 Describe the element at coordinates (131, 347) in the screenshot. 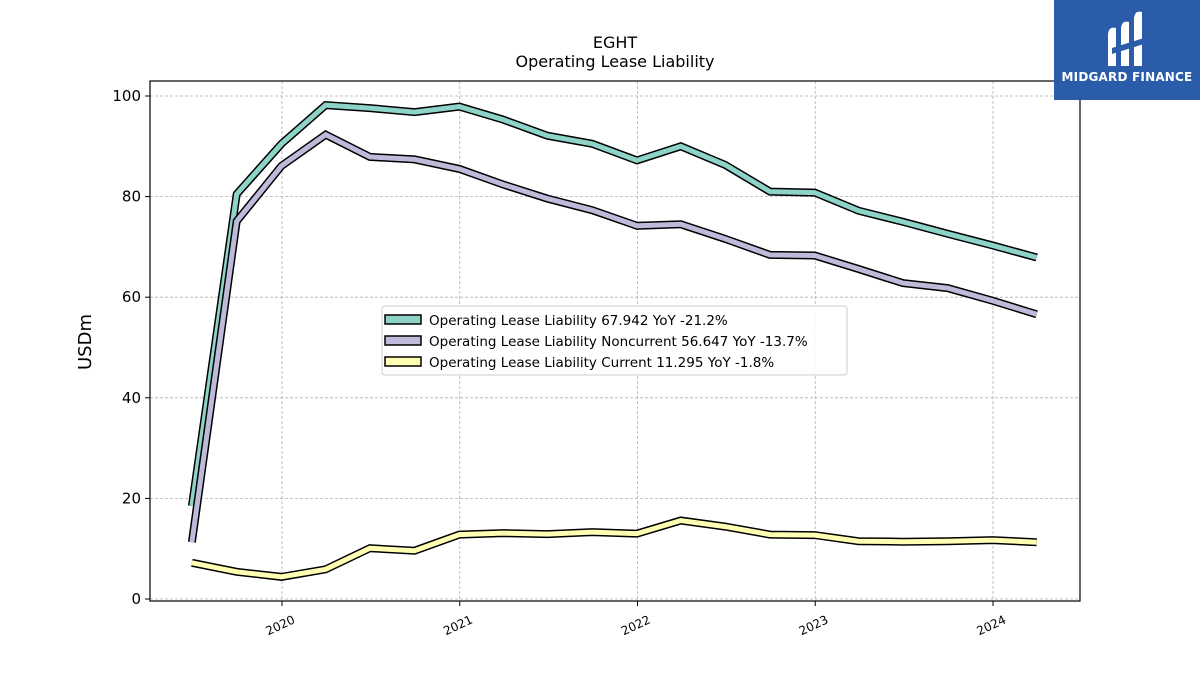

I see `y-axis-ticks: 0 20 40 60 80 100` at that location.